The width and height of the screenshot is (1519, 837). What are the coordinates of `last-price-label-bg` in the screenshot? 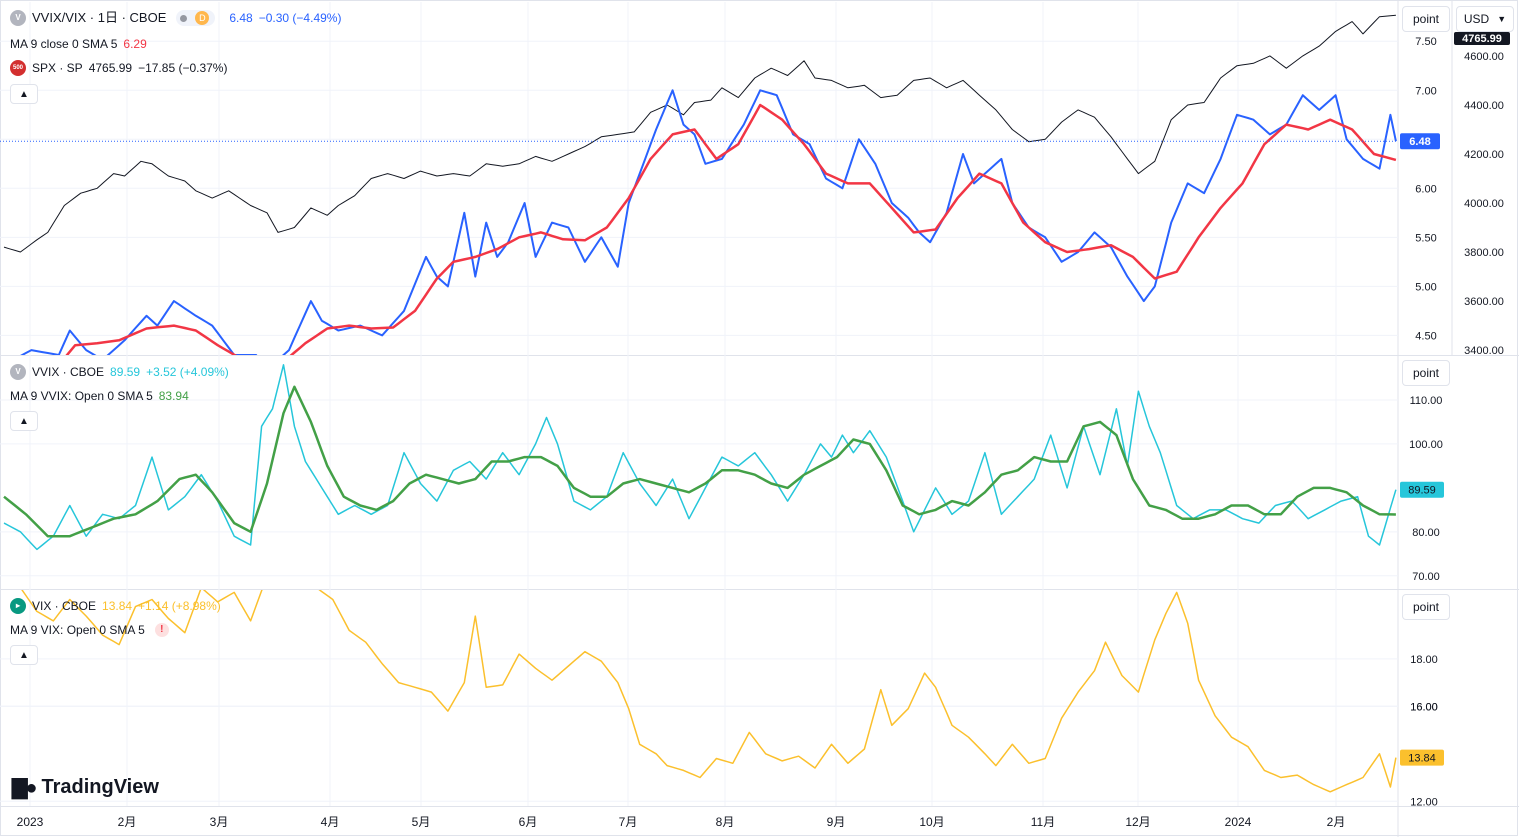 It's located at (1420, 141).